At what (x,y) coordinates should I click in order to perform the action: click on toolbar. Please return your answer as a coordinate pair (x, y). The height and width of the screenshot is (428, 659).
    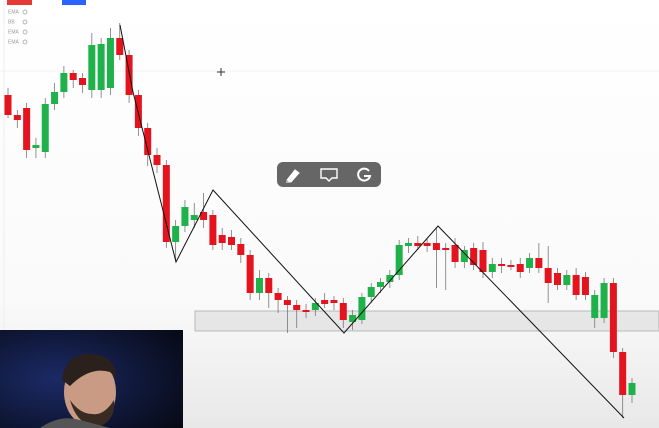
    Looking at the image, I should click on (329, 174).